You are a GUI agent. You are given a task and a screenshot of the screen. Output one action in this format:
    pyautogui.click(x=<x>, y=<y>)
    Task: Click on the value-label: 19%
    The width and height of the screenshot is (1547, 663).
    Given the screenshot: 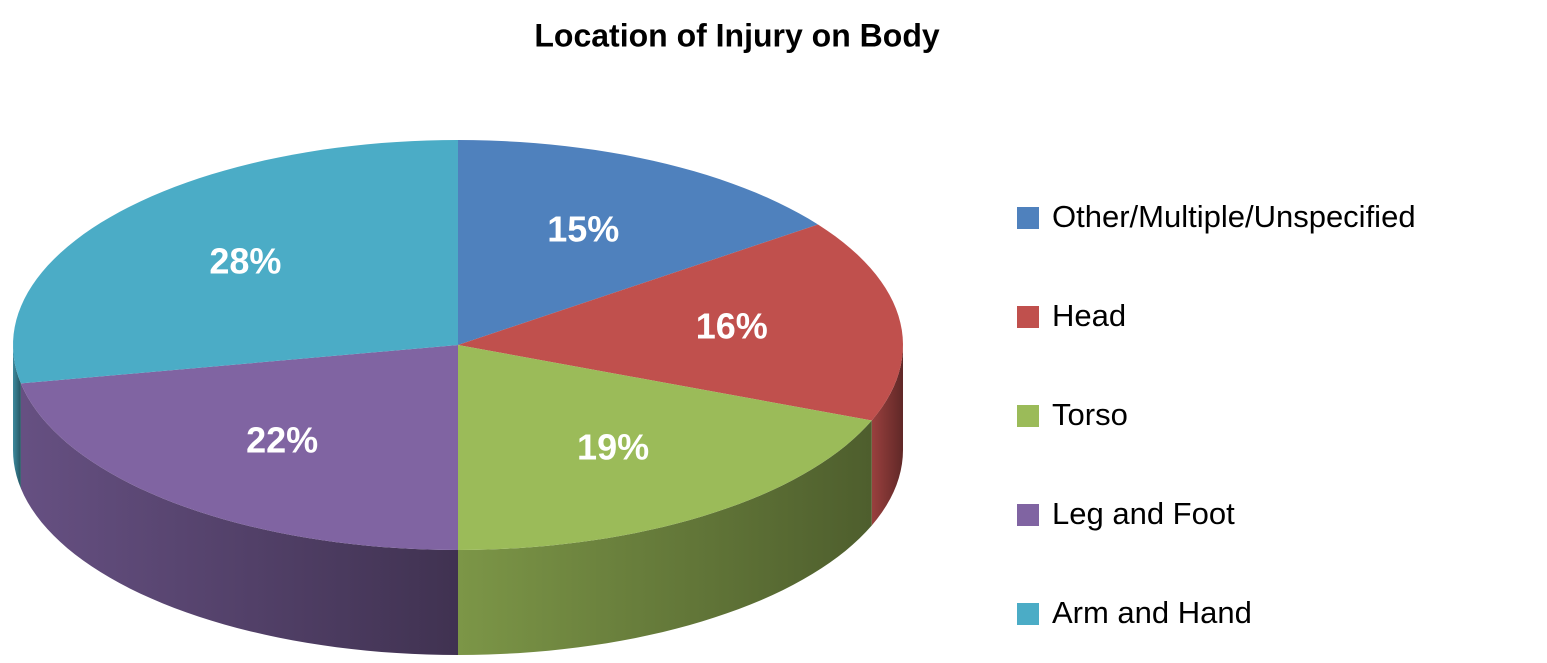 What is the action you would take?
    pyautogui.click(x=613, y=447)
    